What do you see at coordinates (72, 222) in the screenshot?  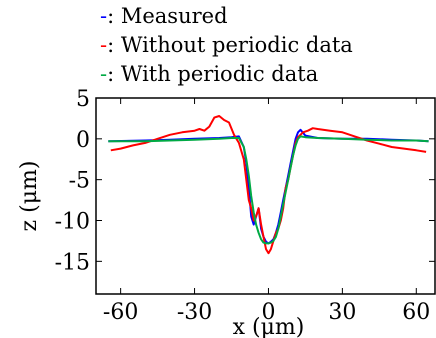 I see `y-tick-label: -10` at bounding box center [72, 222].